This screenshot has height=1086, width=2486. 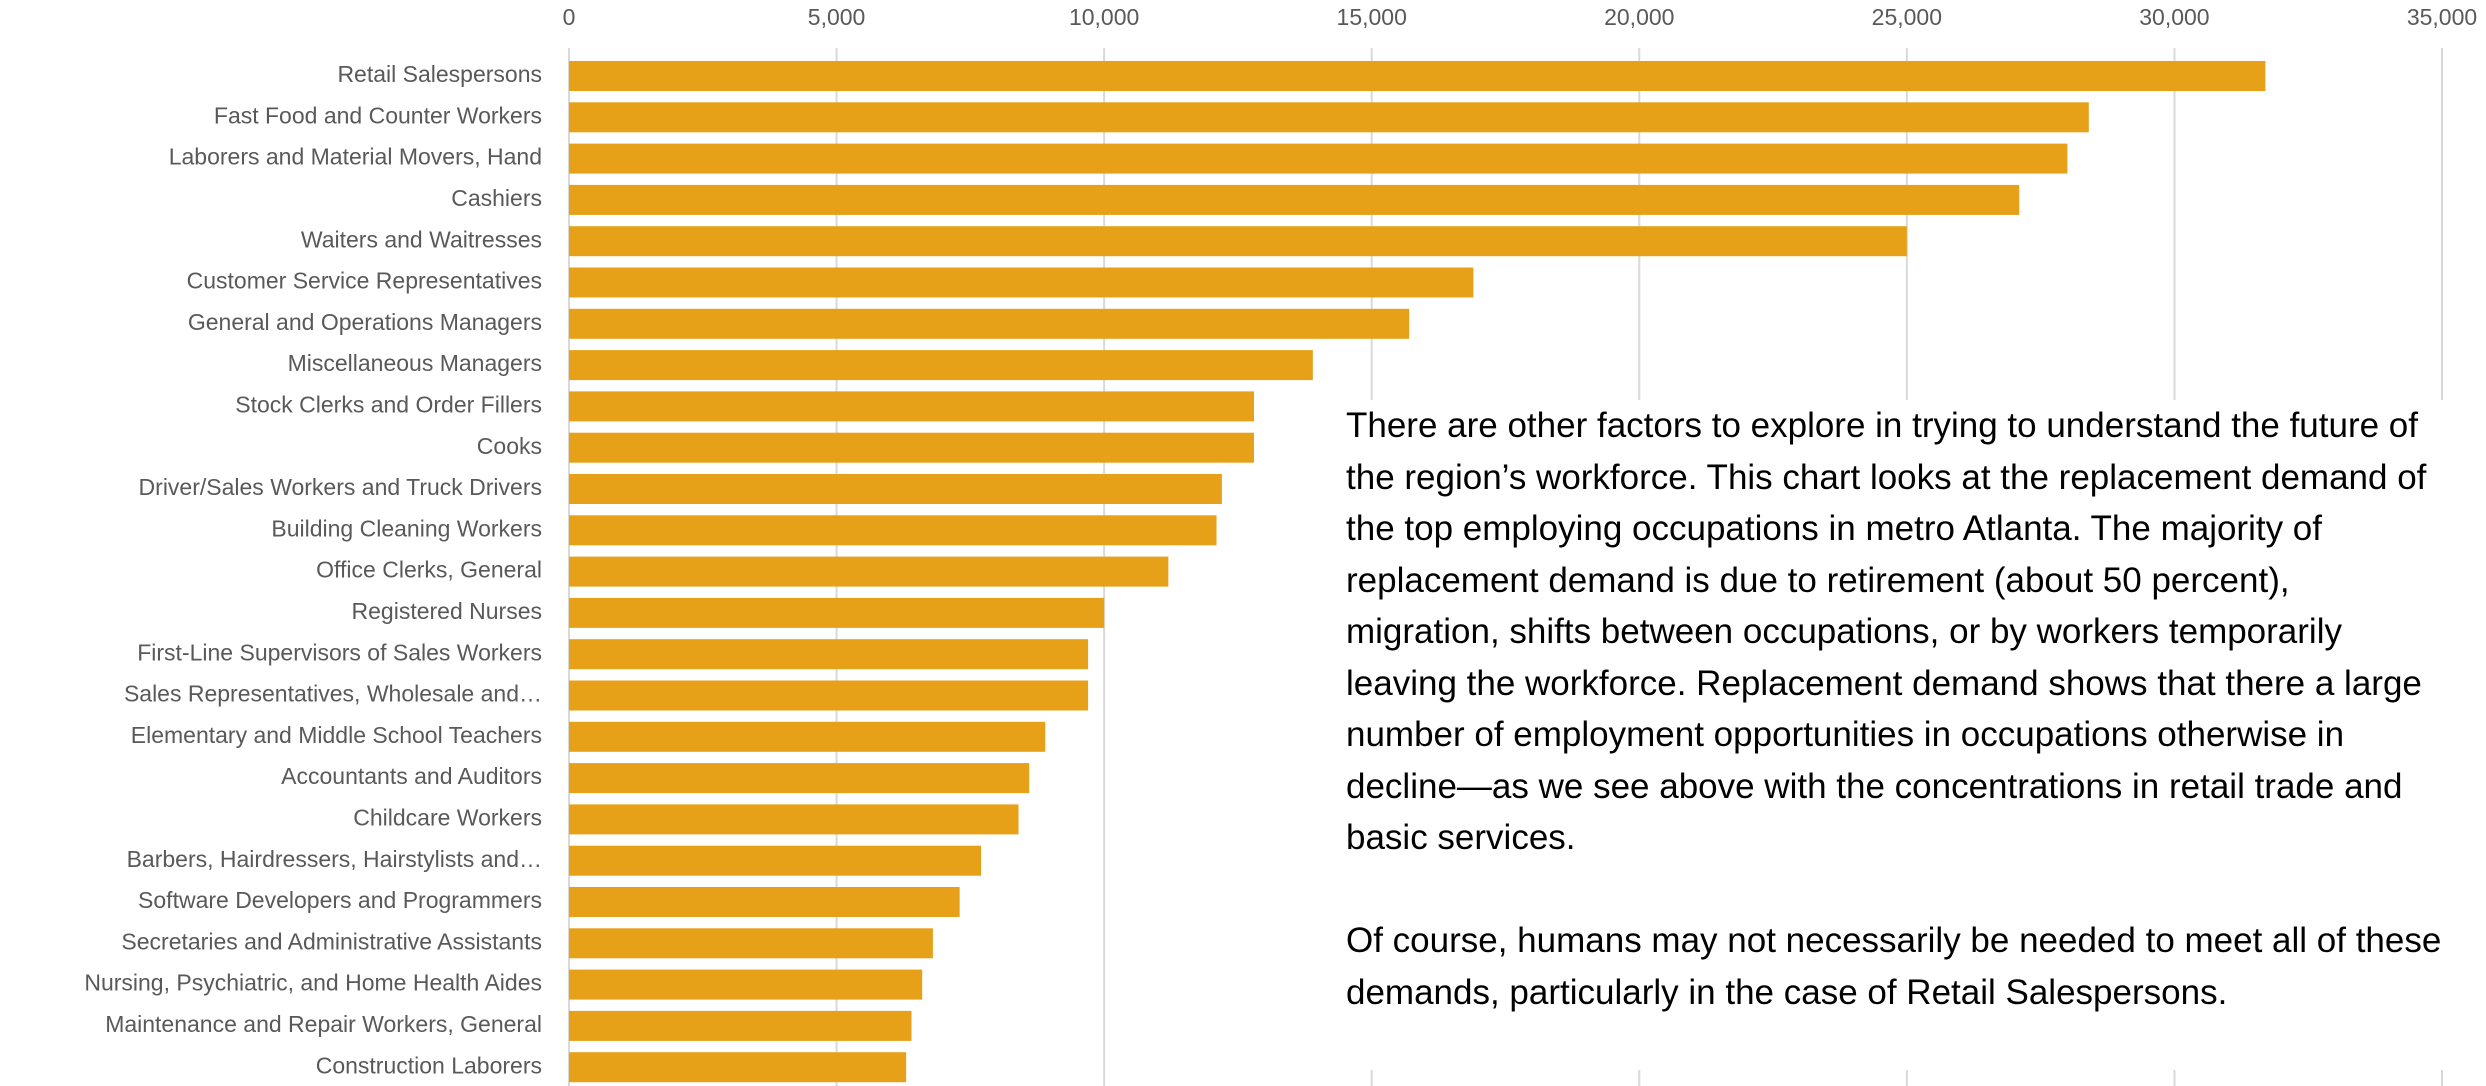 I want to click on x-tick-label: 10,000, so click(x=1104, y=17).